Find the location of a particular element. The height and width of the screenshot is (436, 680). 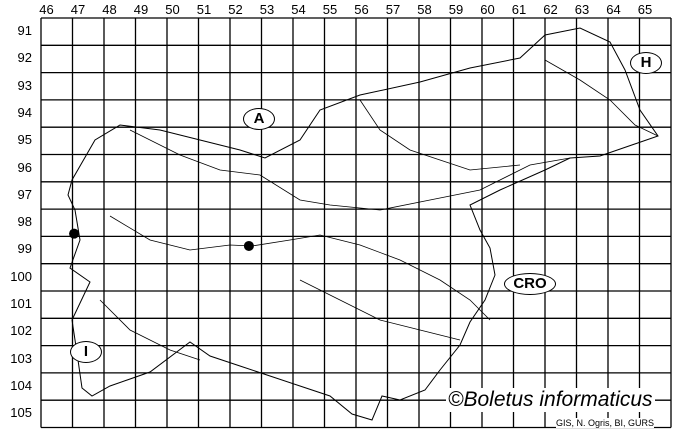

column-label: 59 is located at coordinates (456, 9).